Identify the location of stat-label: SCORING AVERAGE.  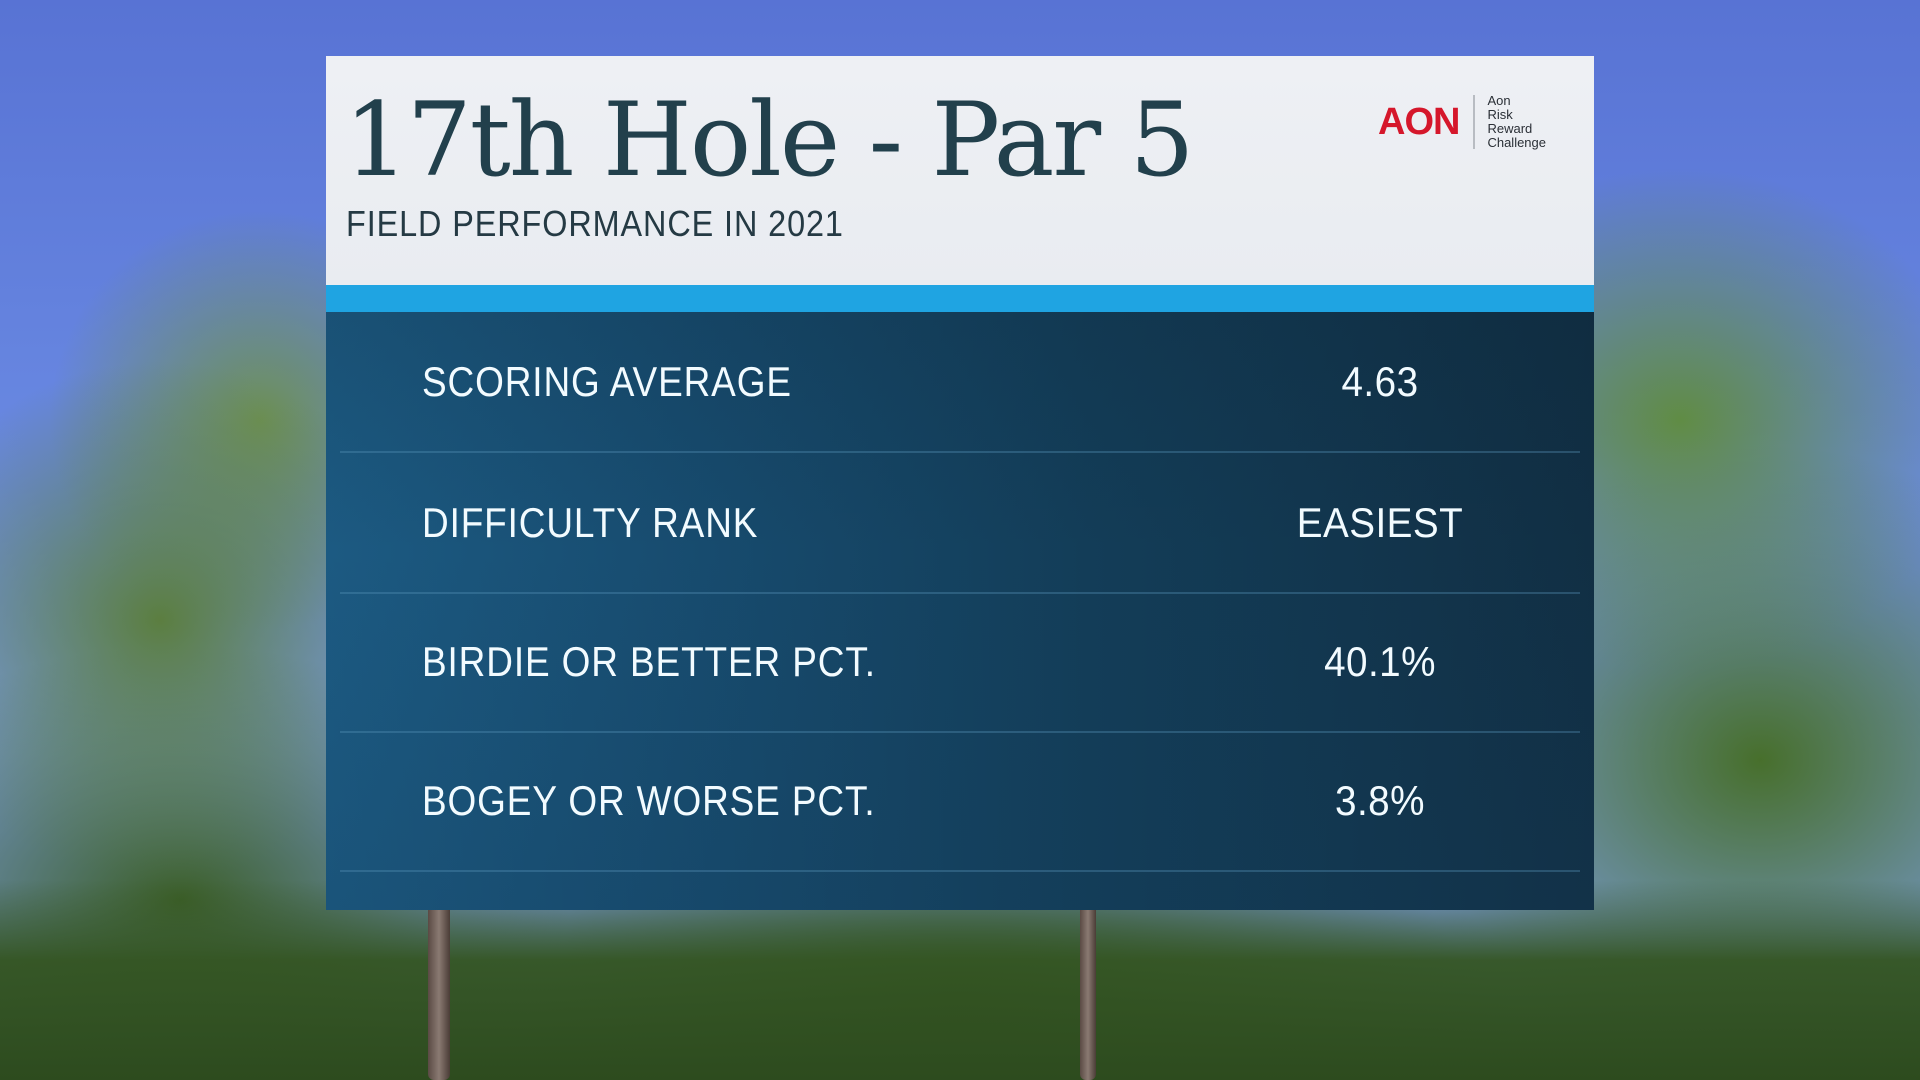
(607, 381).